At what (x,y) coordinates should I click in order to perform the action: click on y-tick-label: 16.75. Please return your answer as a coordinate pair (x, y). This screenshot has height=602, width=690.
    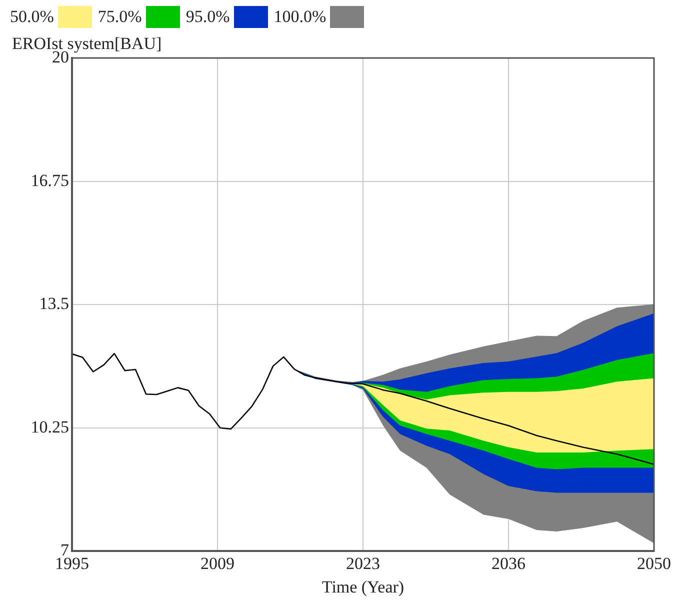
    Looking at the image, I should click on (49, 180).